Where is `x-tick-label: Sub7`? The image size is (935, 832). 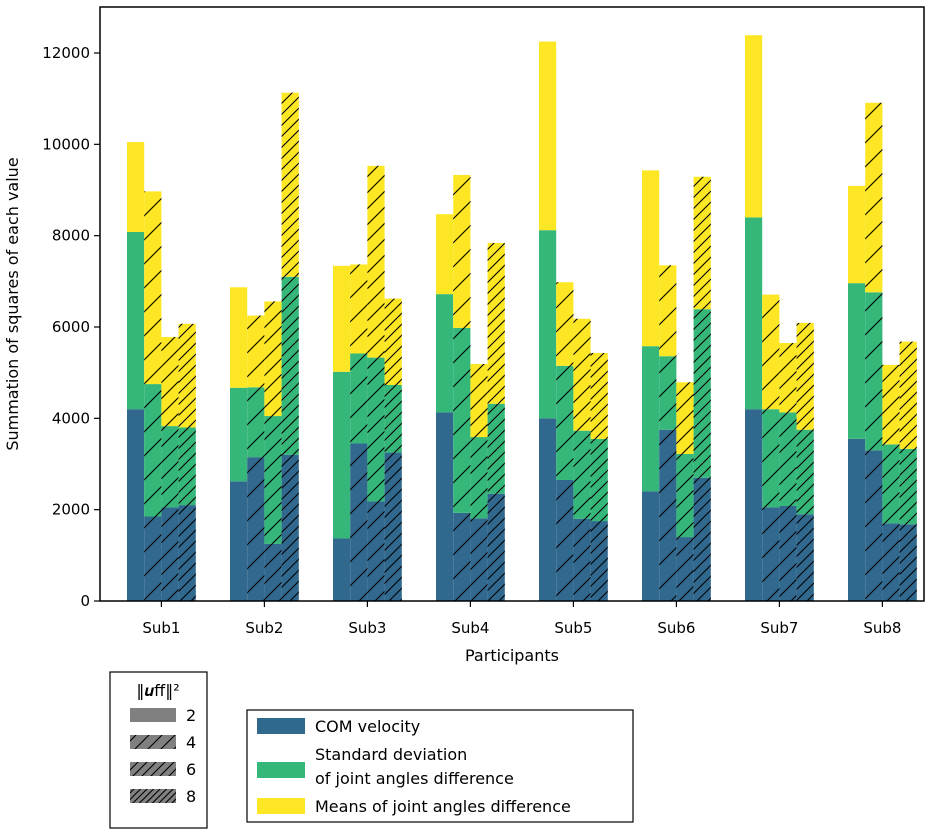
x-tick-label: Sub7 is located at coordinates (779, 628).